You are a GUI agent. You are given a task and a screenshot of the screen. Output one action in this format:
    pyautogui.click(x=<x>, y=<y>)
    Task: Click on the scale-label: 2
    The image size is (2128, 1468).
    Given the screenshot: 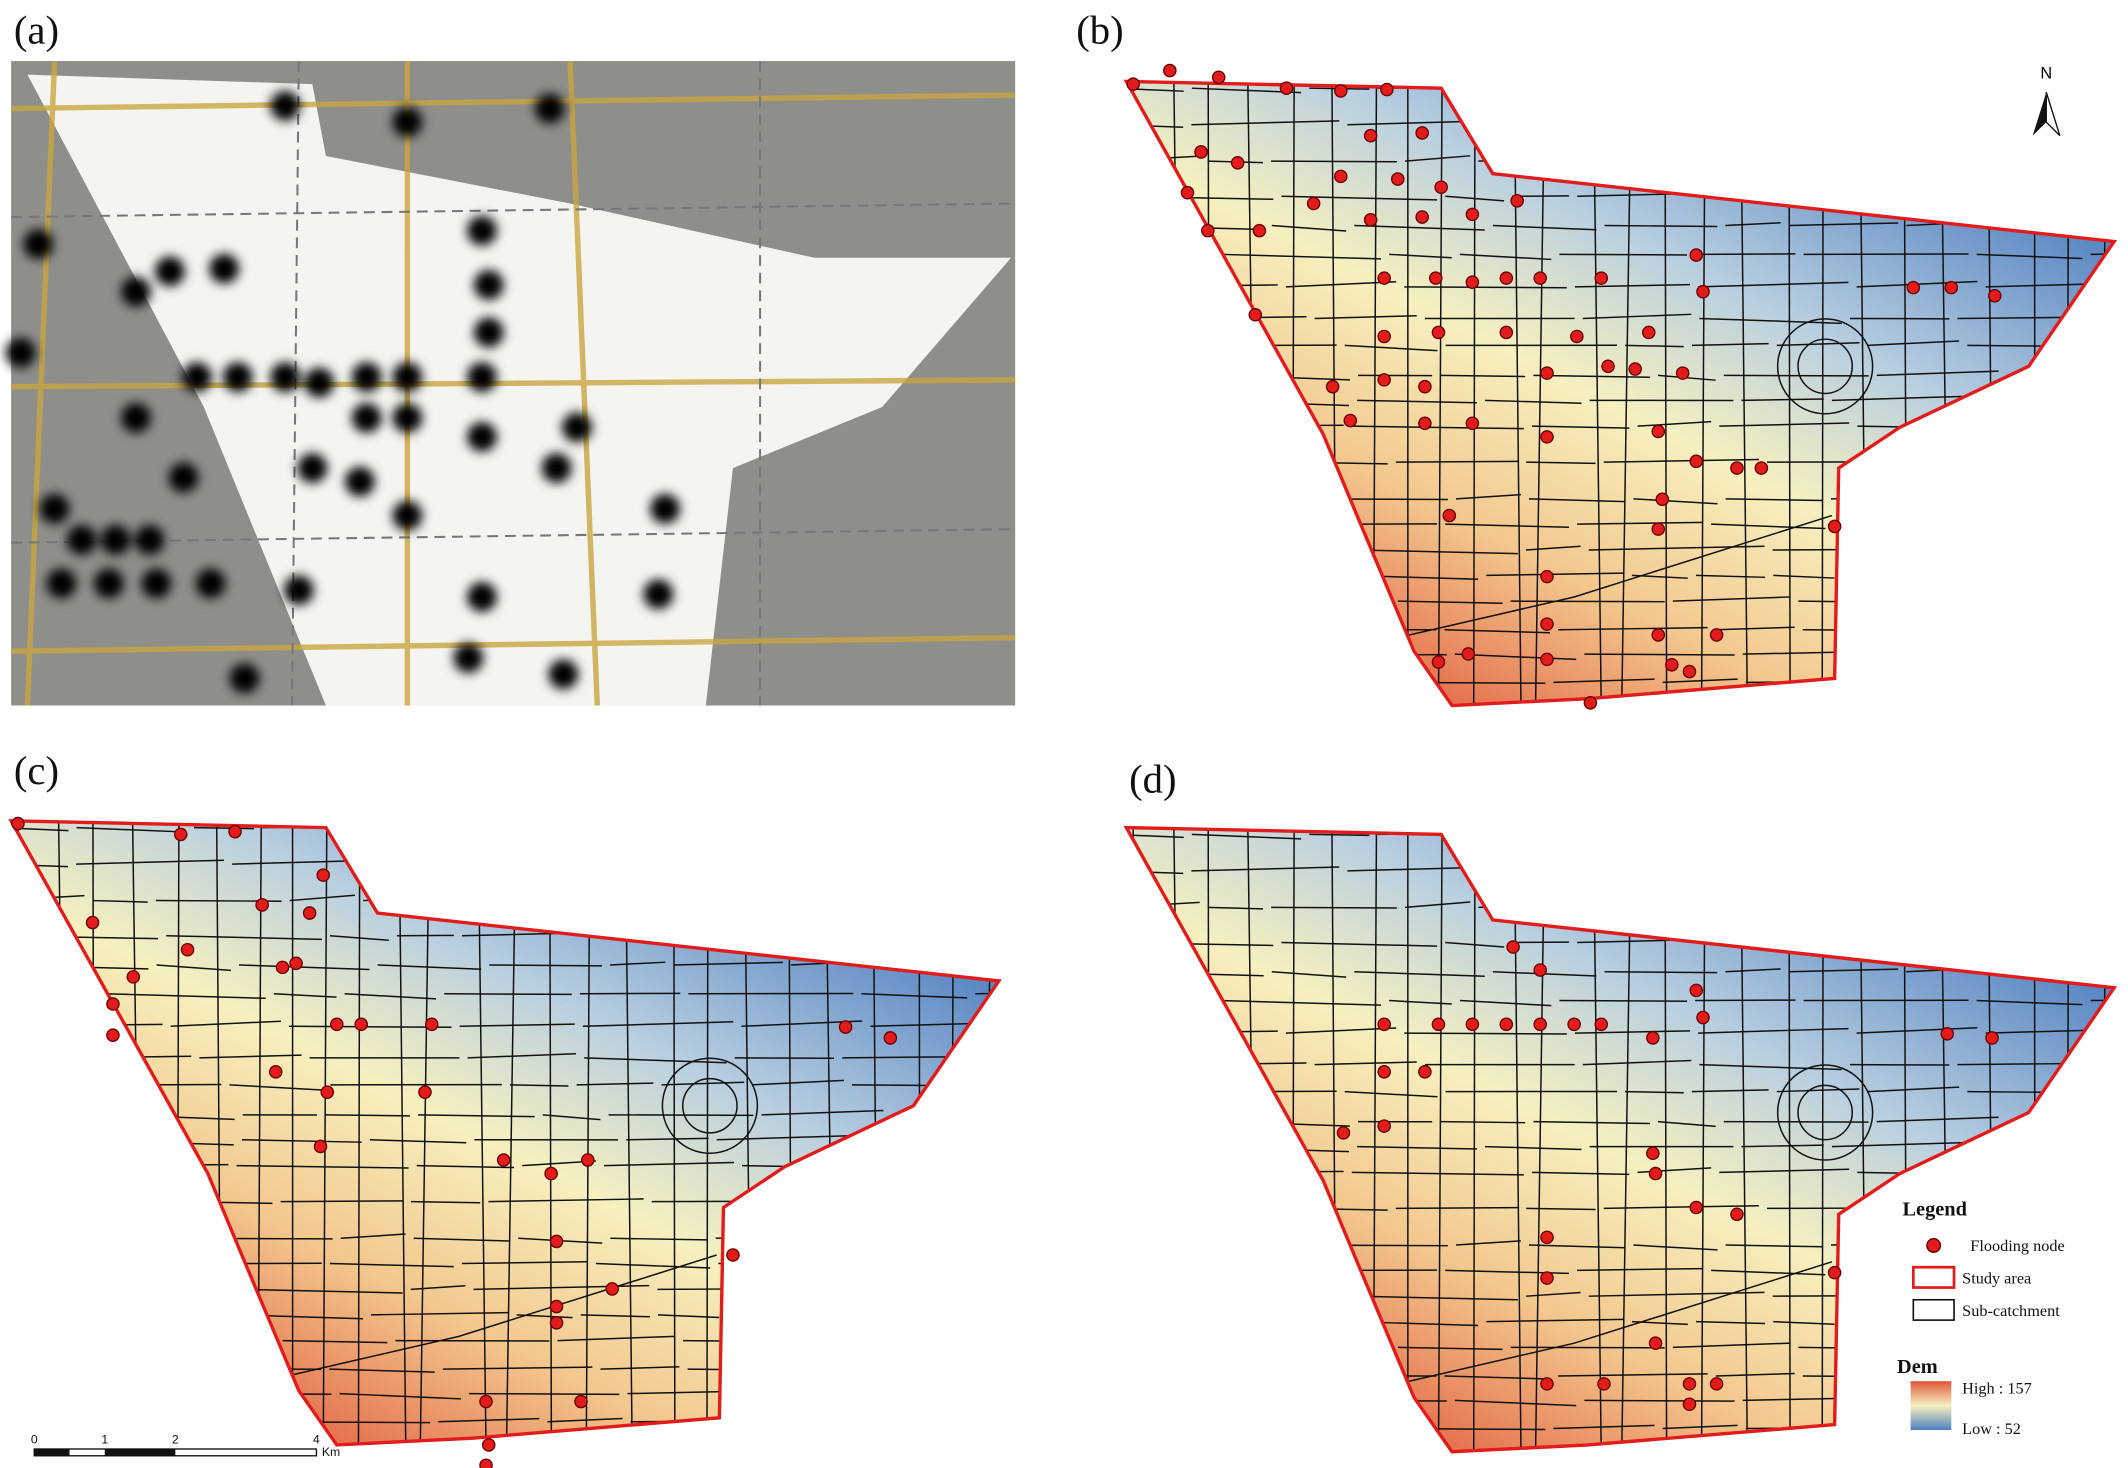 What is the action you would take?
    pyautogui.click(x=175, y=1440)
    